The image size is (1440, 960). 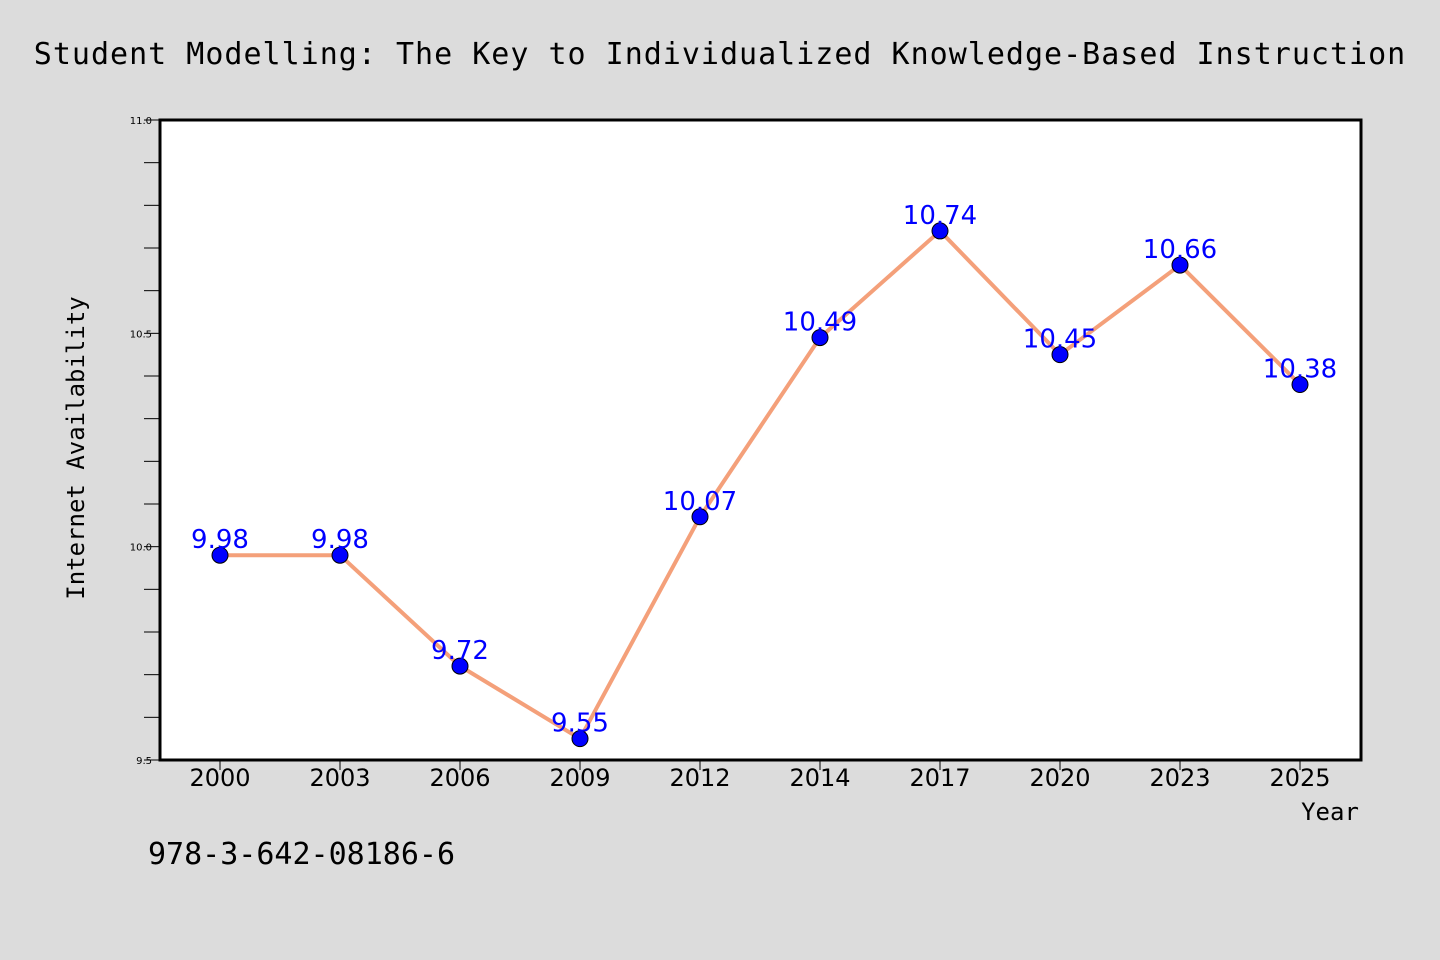 I want to click on y-axis-ticks: 9.5 10.0 10.5 11.0, so click(x=145, y=441).